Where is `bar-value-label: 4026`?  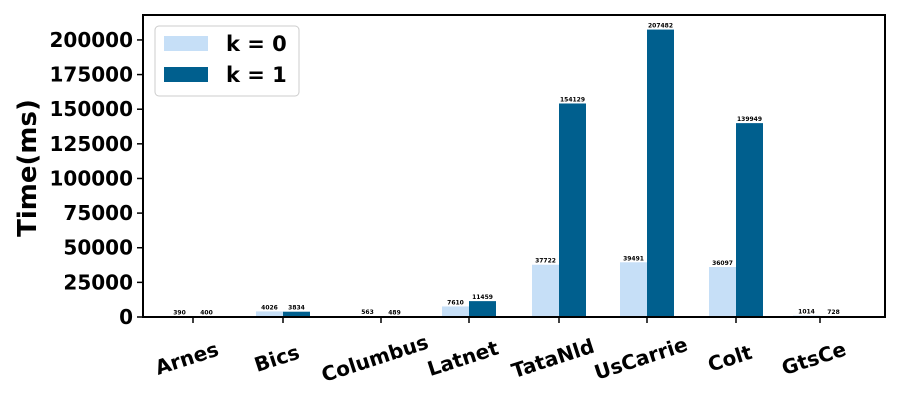 bar-value-label: 4026 is located at coordinates (269, 307).